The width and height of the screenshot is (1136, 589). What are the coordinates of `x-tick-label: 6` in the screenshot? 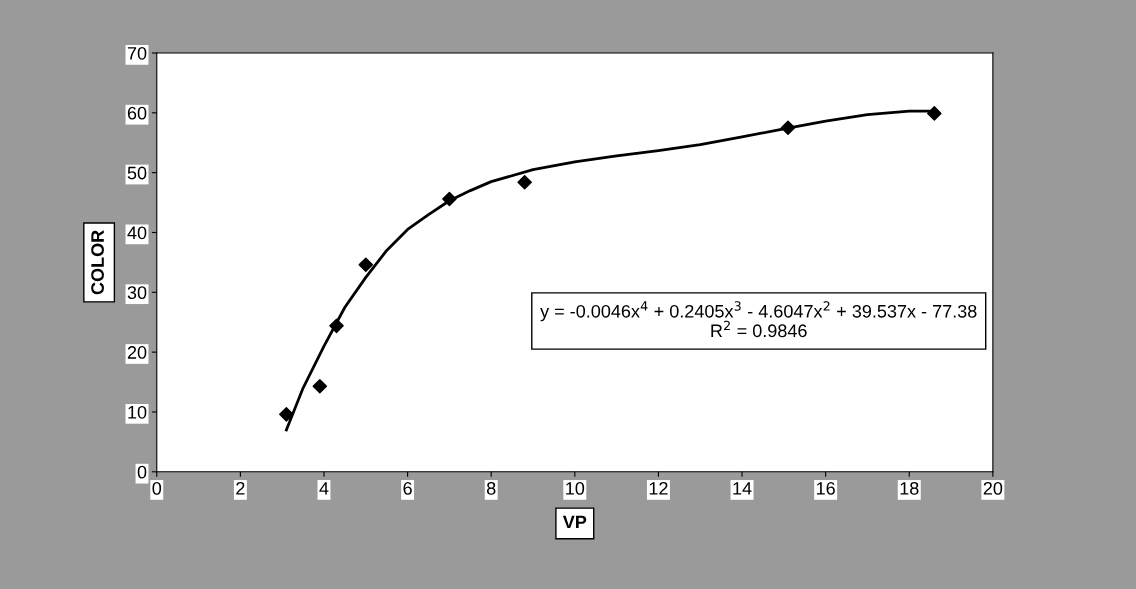 It's located at (407, 488).